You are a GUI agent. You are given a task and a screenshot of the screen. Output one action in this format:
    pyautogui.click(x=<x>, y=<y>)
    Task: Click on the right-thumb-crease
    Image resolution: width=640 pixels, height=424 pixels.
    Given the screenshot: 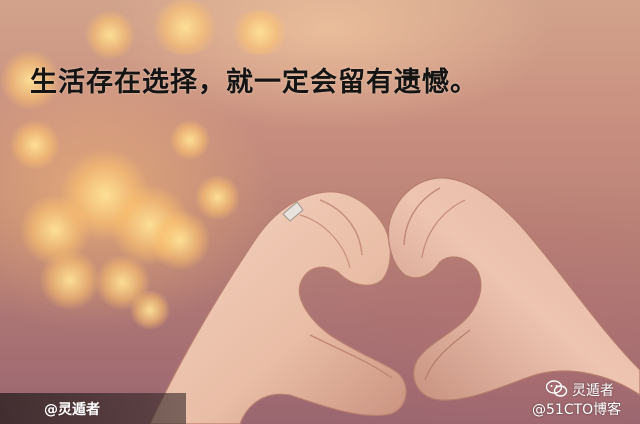 What is the action you would take?
    pyautogui.click(x=447, y=355)
    